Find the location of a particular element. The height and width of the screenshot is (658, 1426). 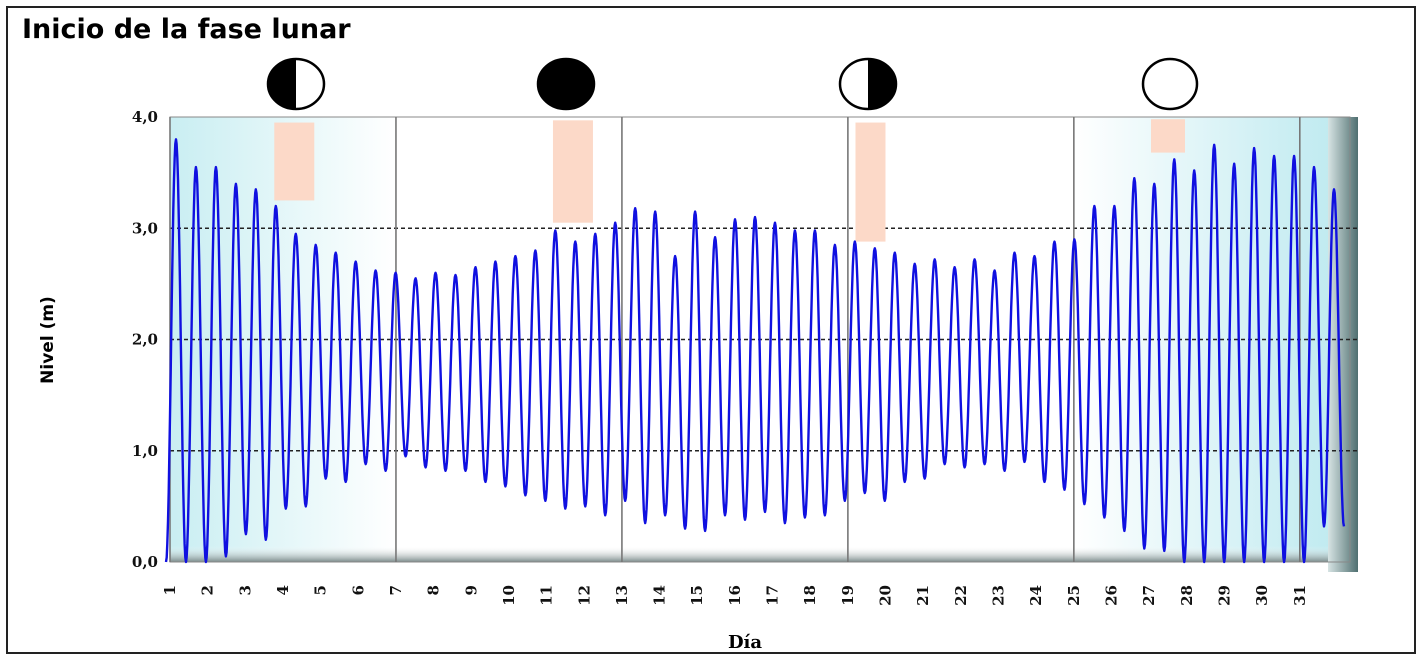

x-tick-label: 21 is located at coordinates (923, 595).